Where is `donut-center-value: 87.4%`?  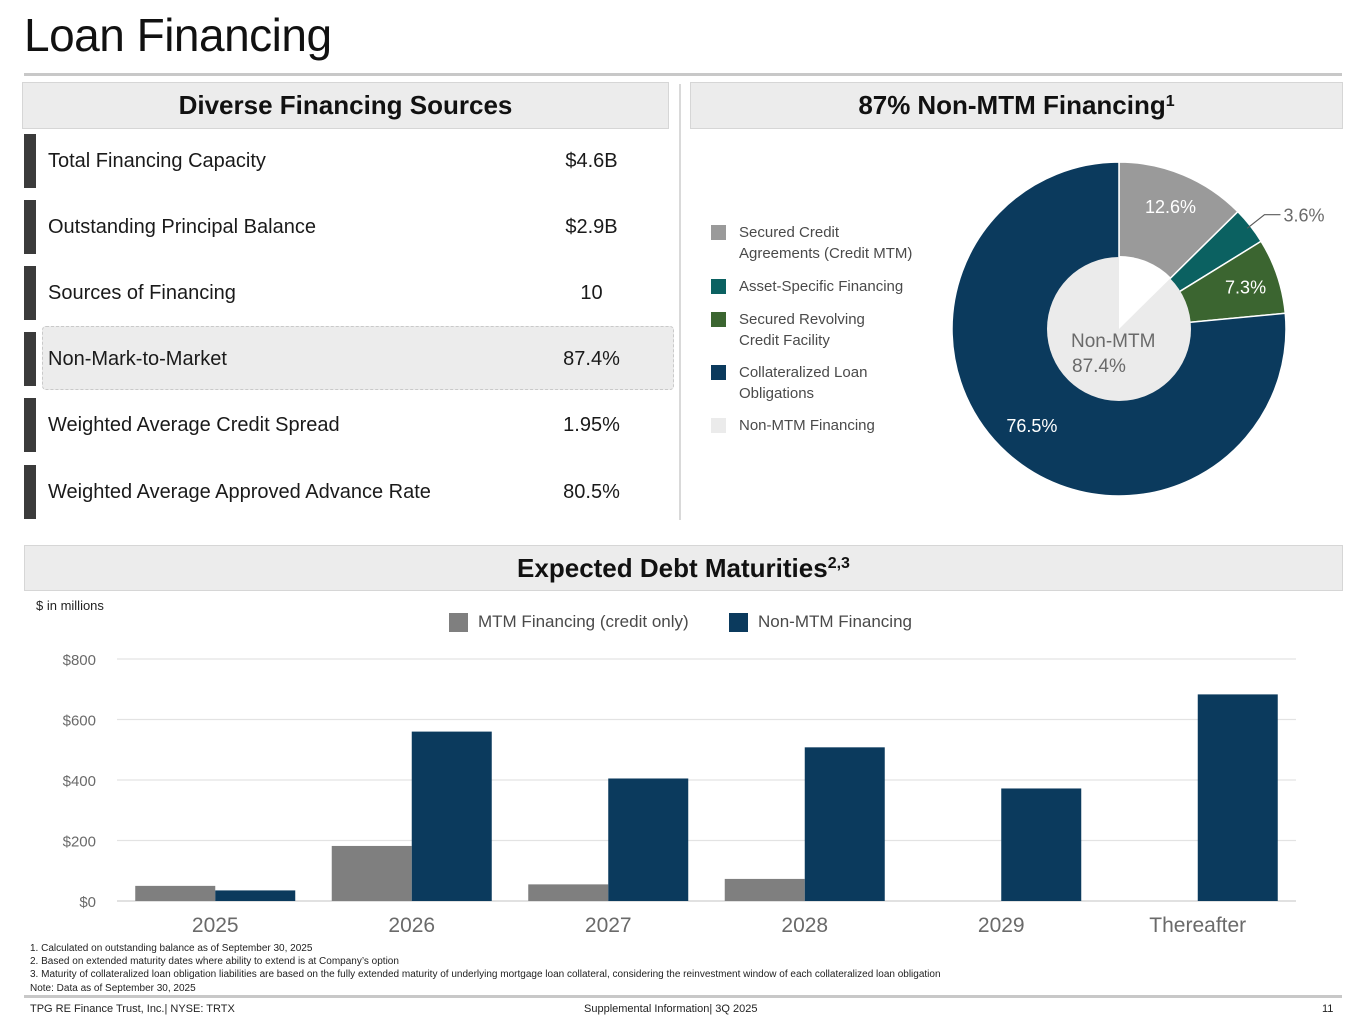 donut-center-value: 87.4% is located at coordinates (1099, 366).